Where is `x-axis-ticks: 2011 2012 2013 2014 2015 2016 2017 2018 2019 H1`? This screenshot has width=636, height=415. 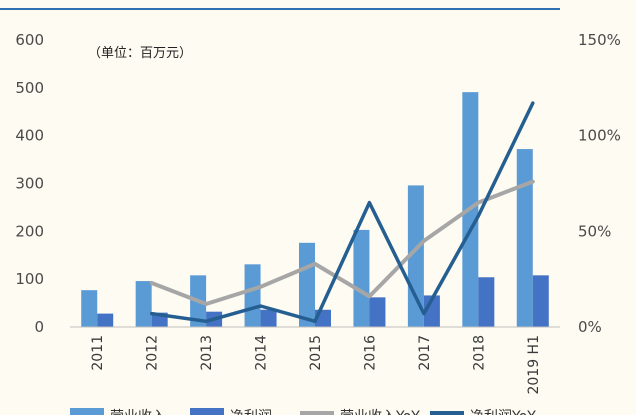
x-axis-ticks: 2011 2012 2013 2014 2015 2016 2017 2018 2019 H1 is located at coordinates (316, 365).